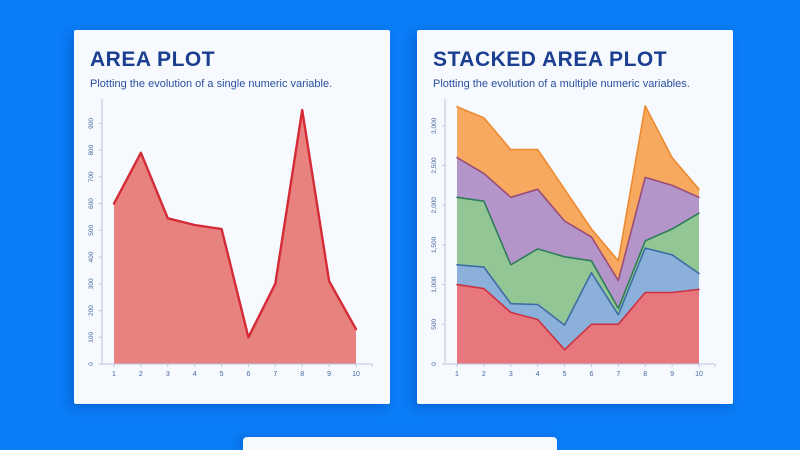 Image resolution: width=800 pixels, height=450 pixels. What do you see at coordinates (91, 336) in the screenshot?
I see `svg-text: 100` at bounding box center [91, 336].